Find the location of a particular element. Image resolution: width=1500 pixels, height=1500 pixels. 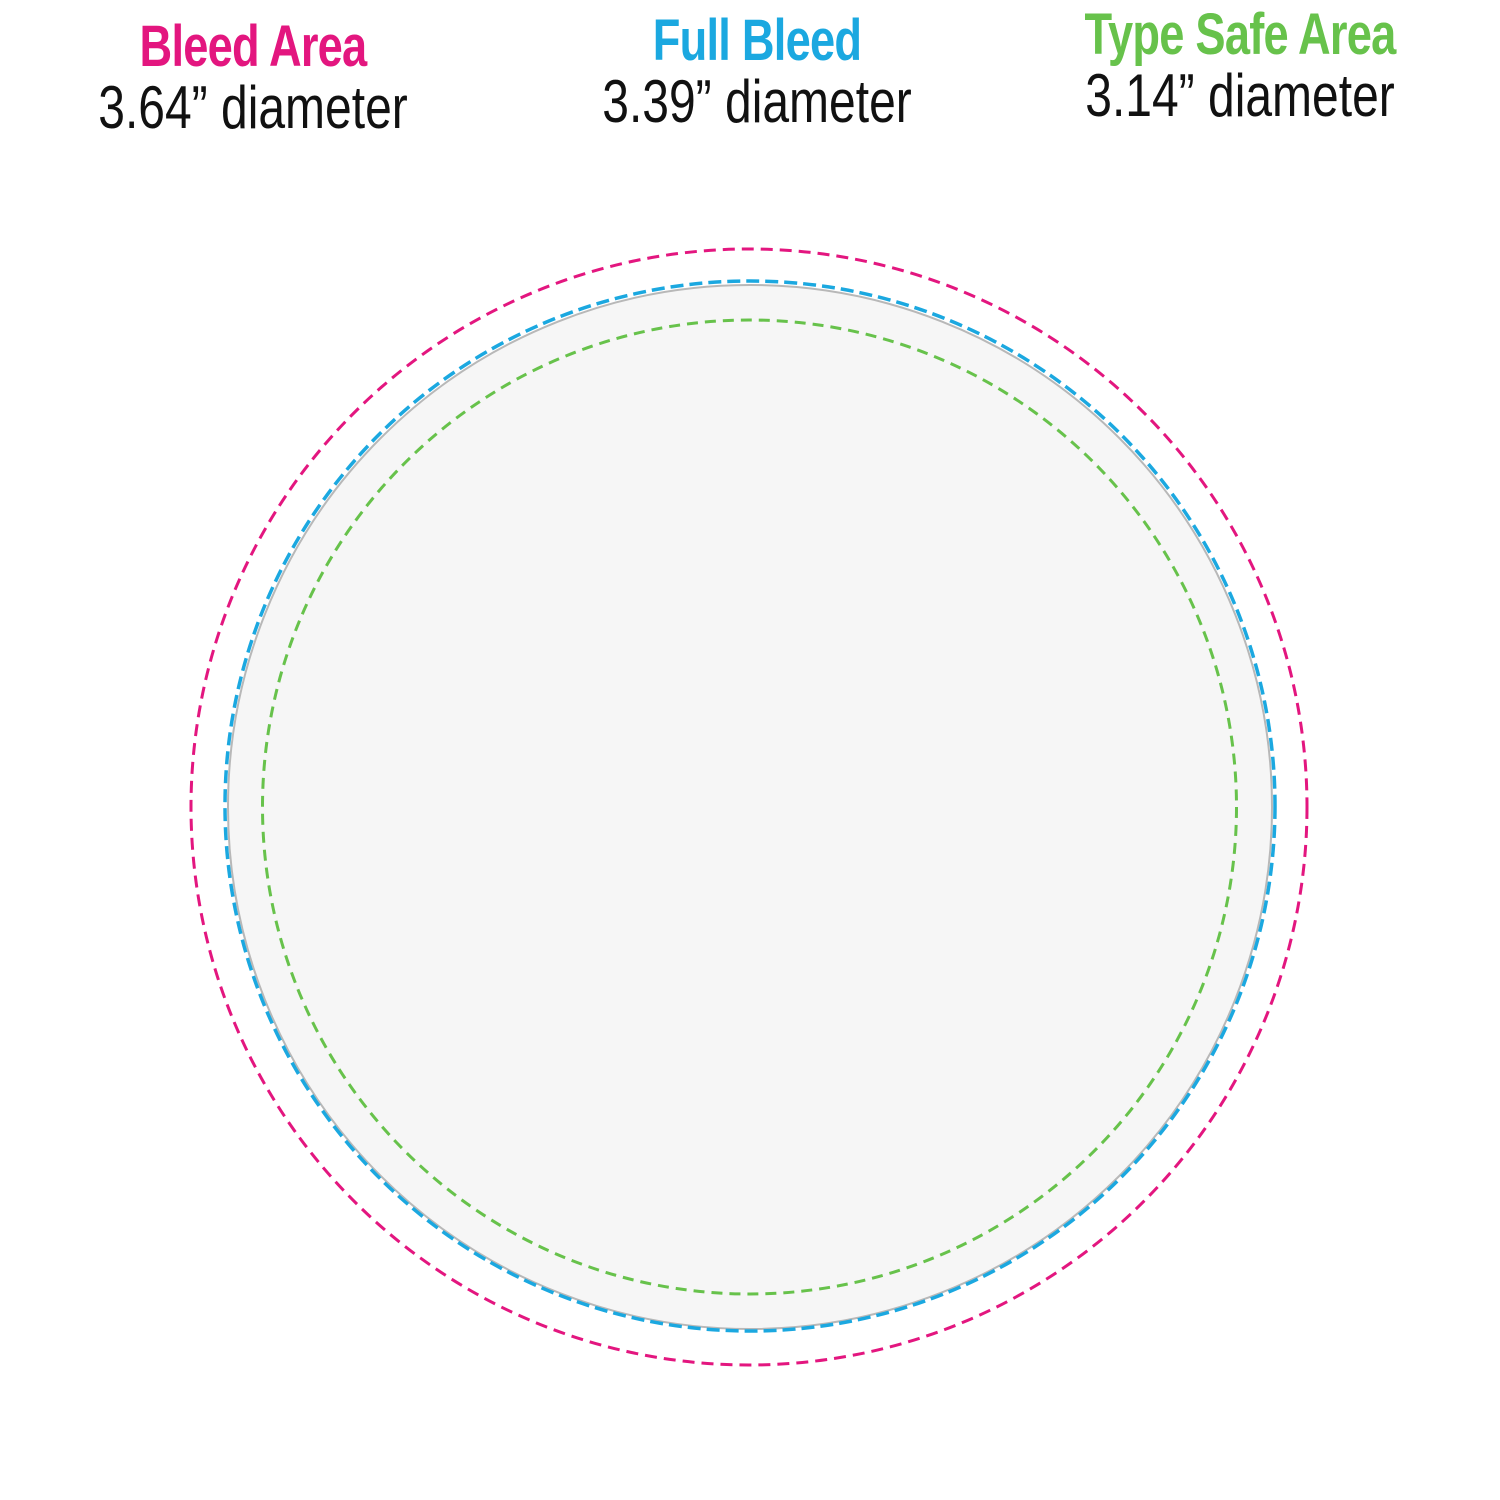

full-bleed-diameter: 3.39” diameter is located at coordinates (757, 101).